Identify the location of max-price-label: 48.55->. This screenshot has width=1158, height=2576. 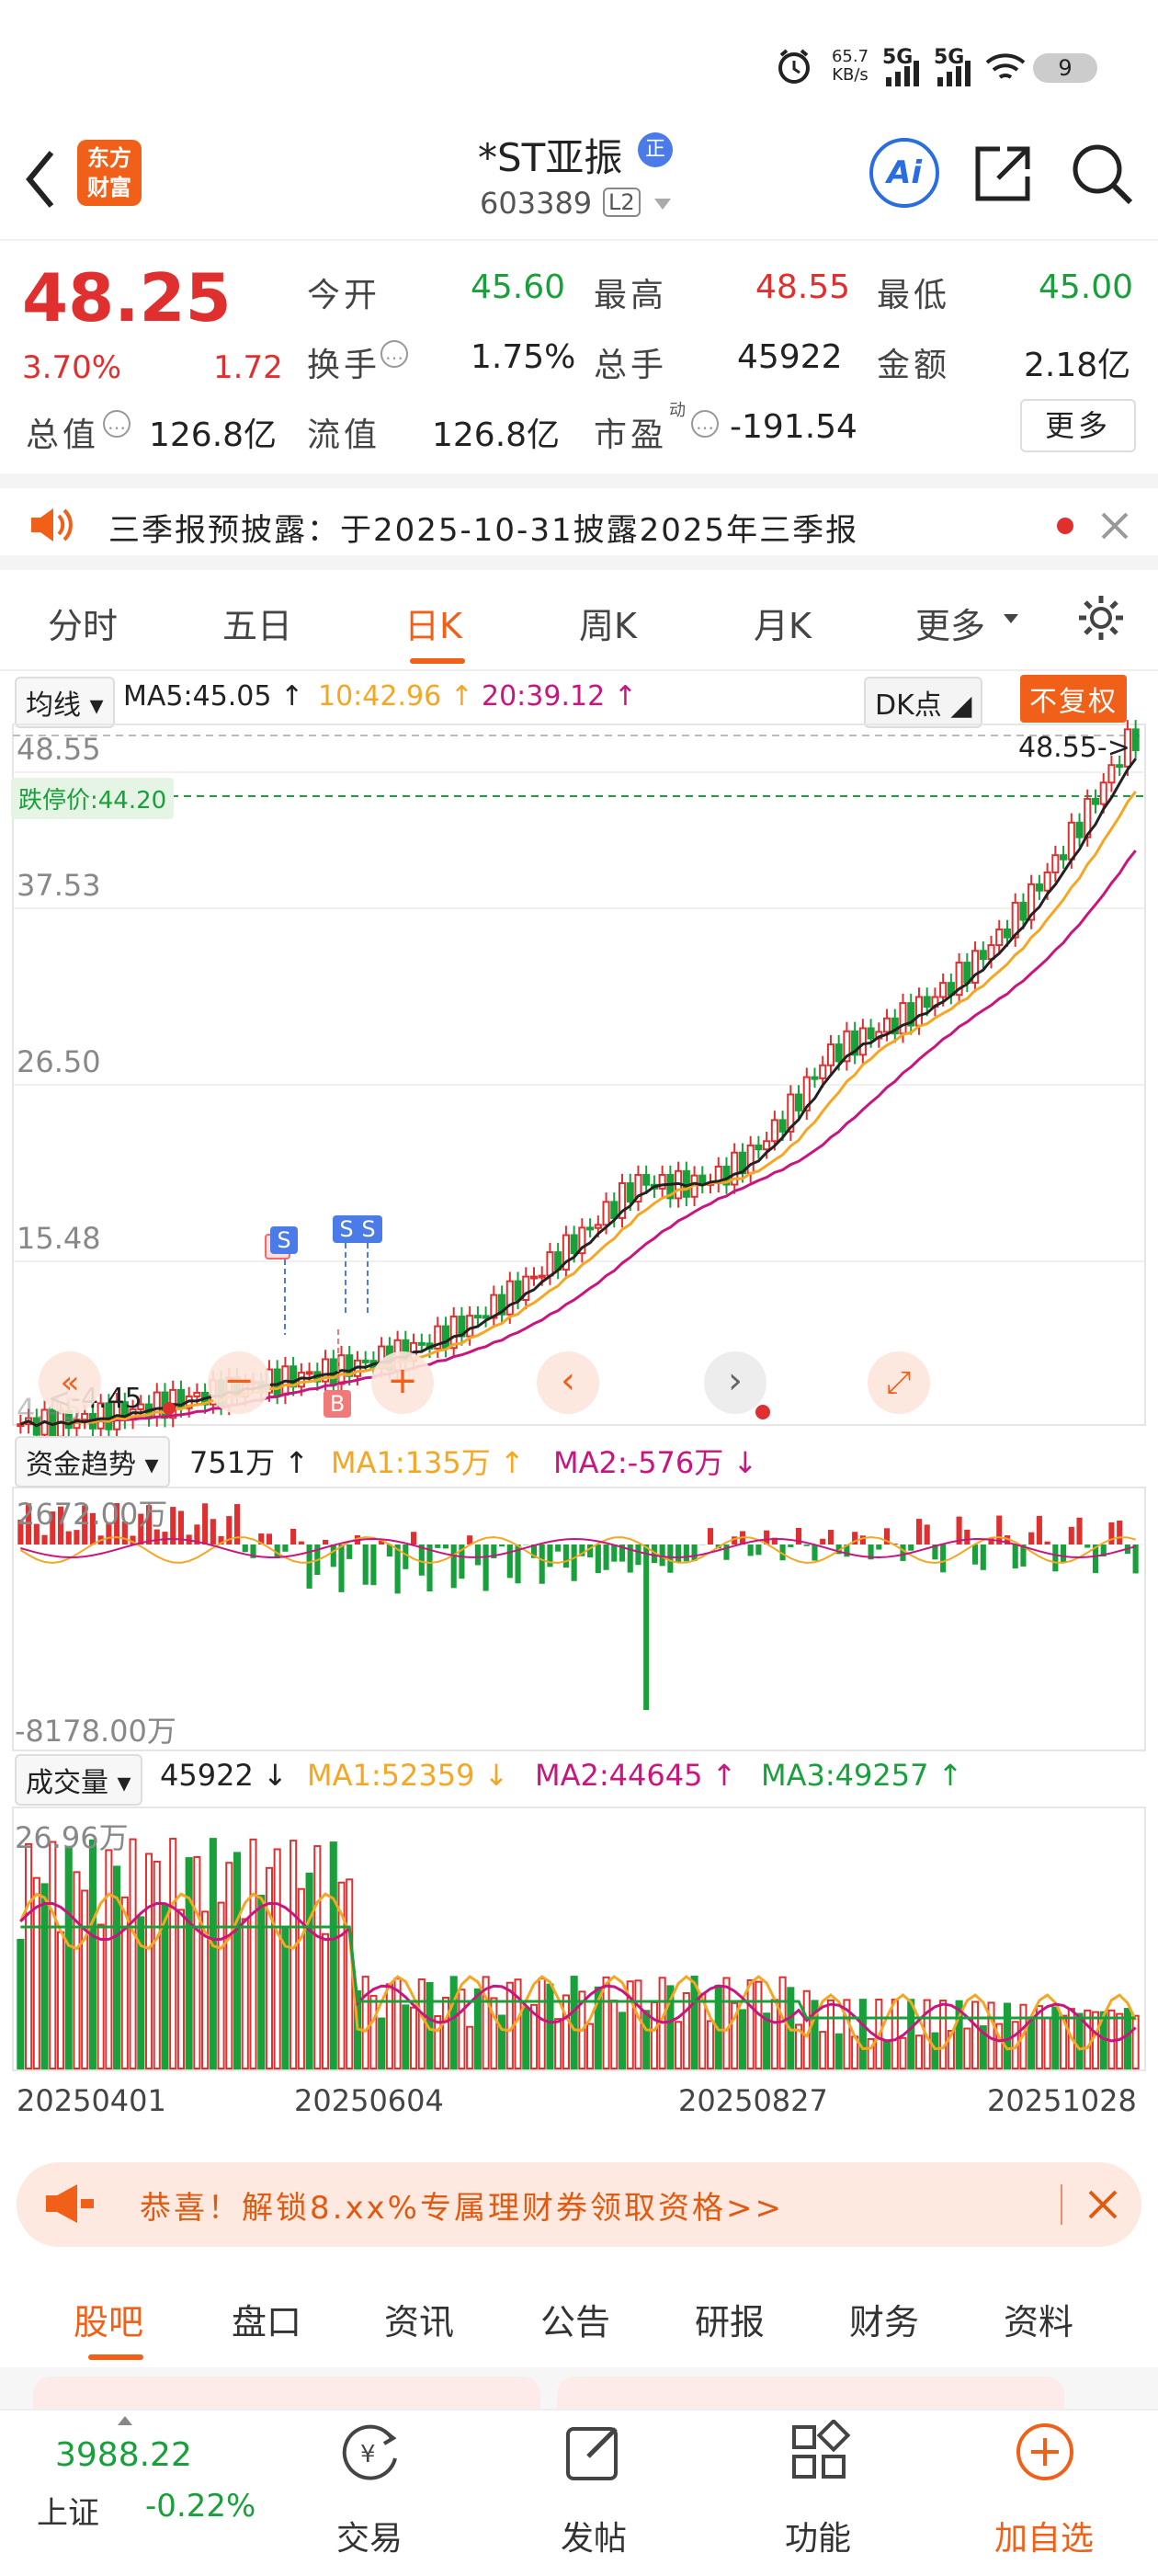
(1074, 748).